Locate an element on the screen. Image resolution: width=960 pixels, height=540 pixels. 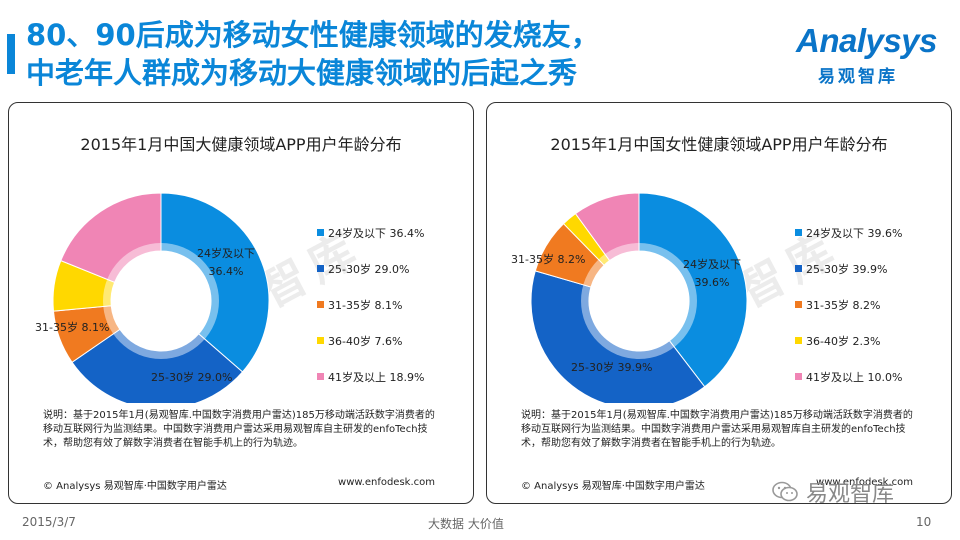
legend-item: 41岁及以上 10.0% is located at coordinates (848, 377).